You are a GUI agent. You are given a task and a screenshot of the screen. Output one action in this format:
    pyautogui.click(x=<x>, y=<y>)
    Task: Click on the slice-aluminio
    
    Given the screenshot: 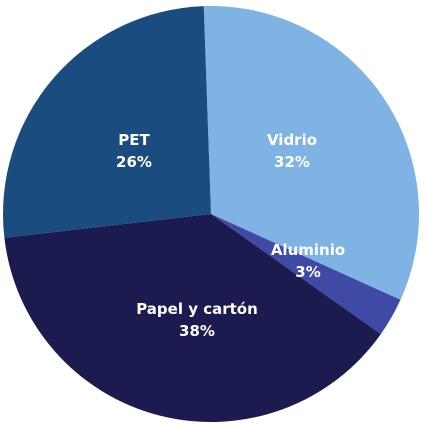 What is the action you would take?
    pyautogui.click(x=306, y=274)
    